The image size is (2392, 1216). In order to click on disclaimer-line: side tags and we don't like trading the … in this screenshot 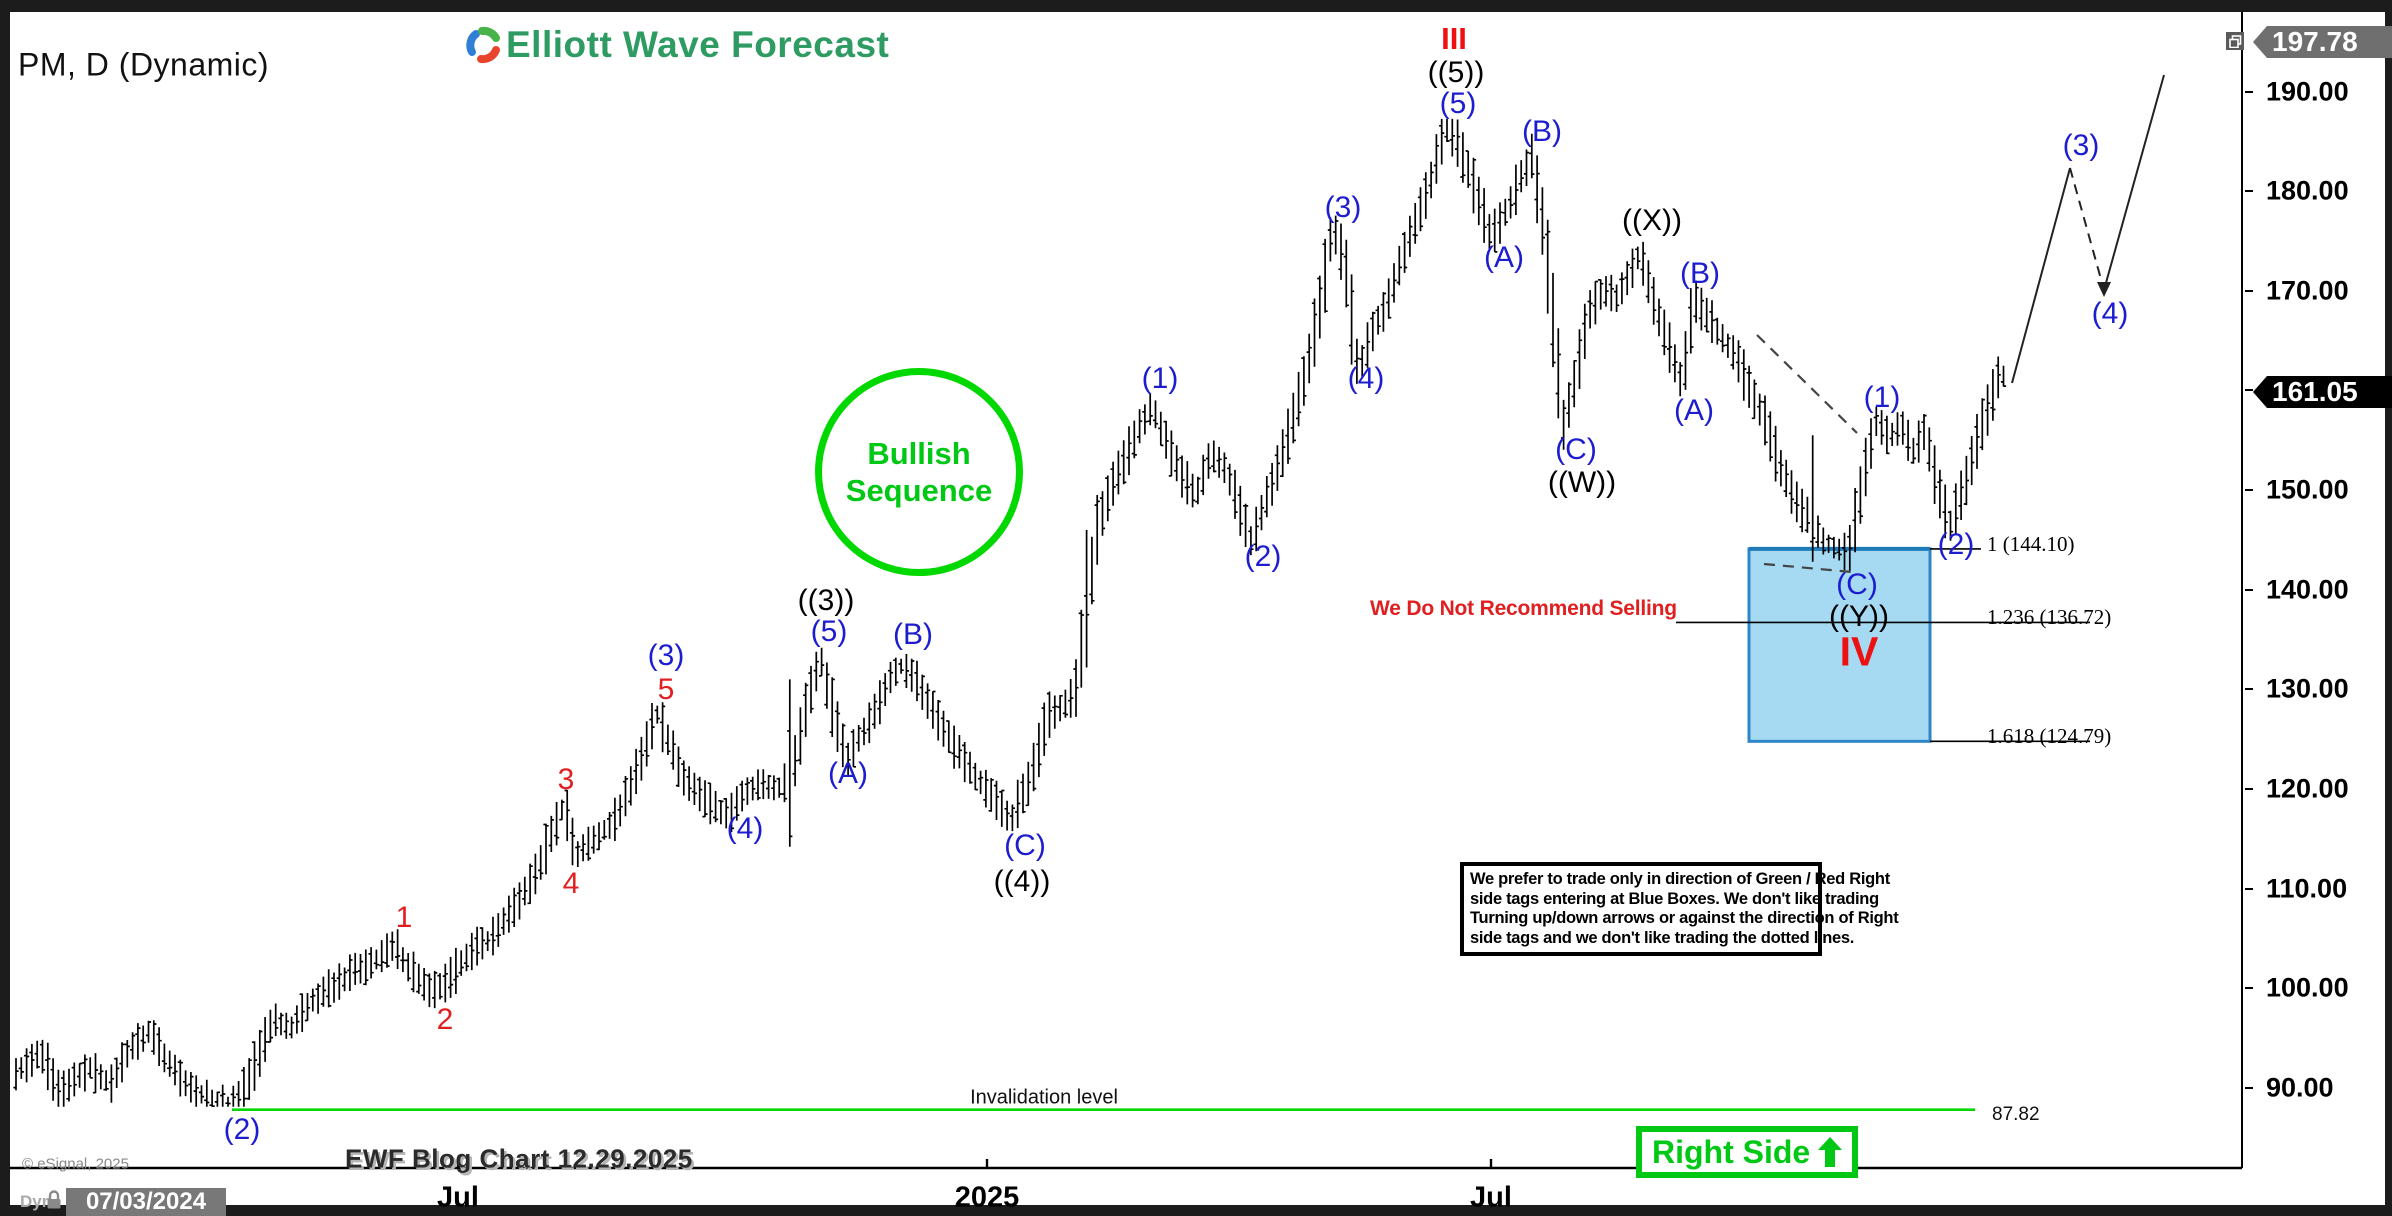, I will do `click(1662, 937)`.